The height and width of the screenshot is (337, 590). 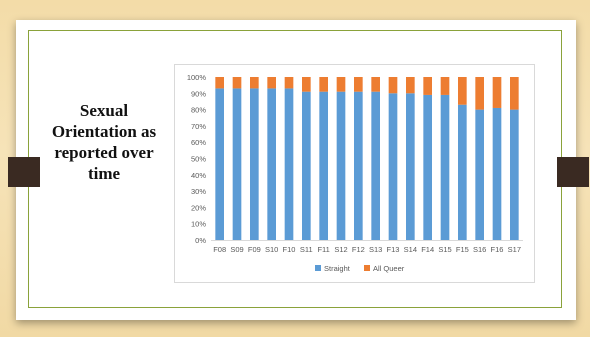 What do you see at coordinates (198, 126) in the screenshot?
I see `y-tick-label: 70%` at bounding box center [198, 126].